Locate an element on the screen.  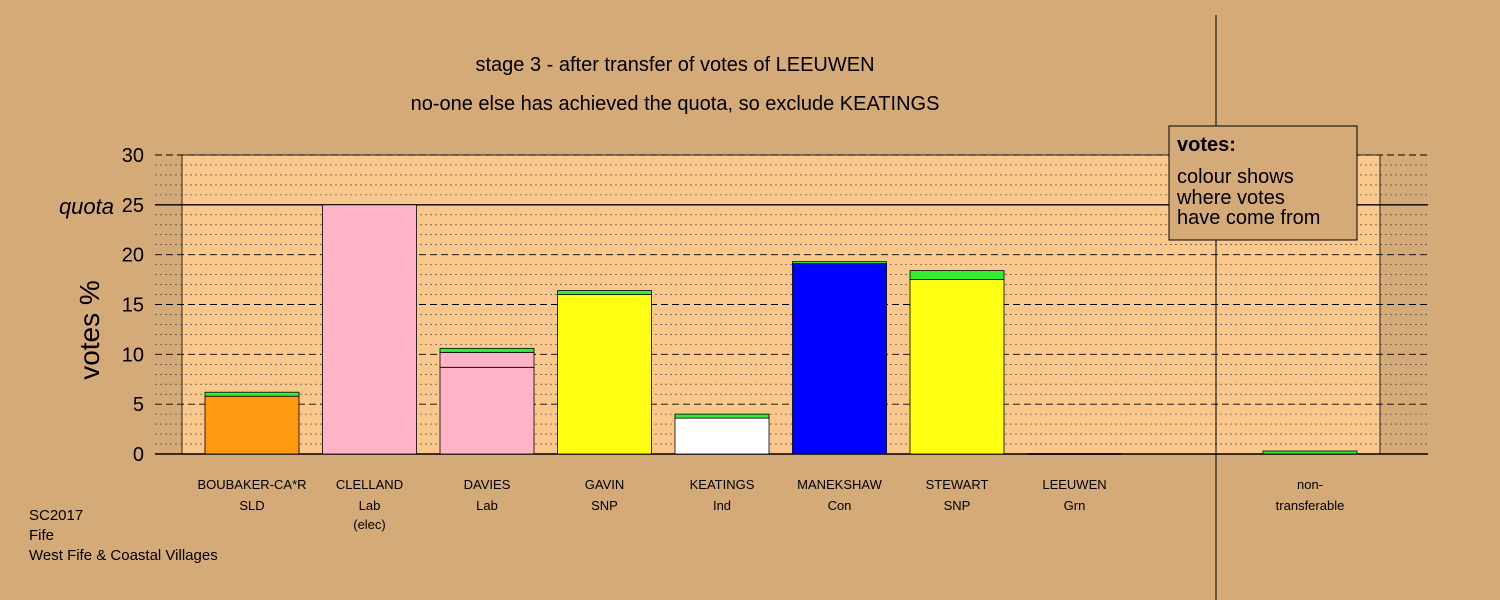
y-tick-label: 30 is located at coordinates (133, 156).